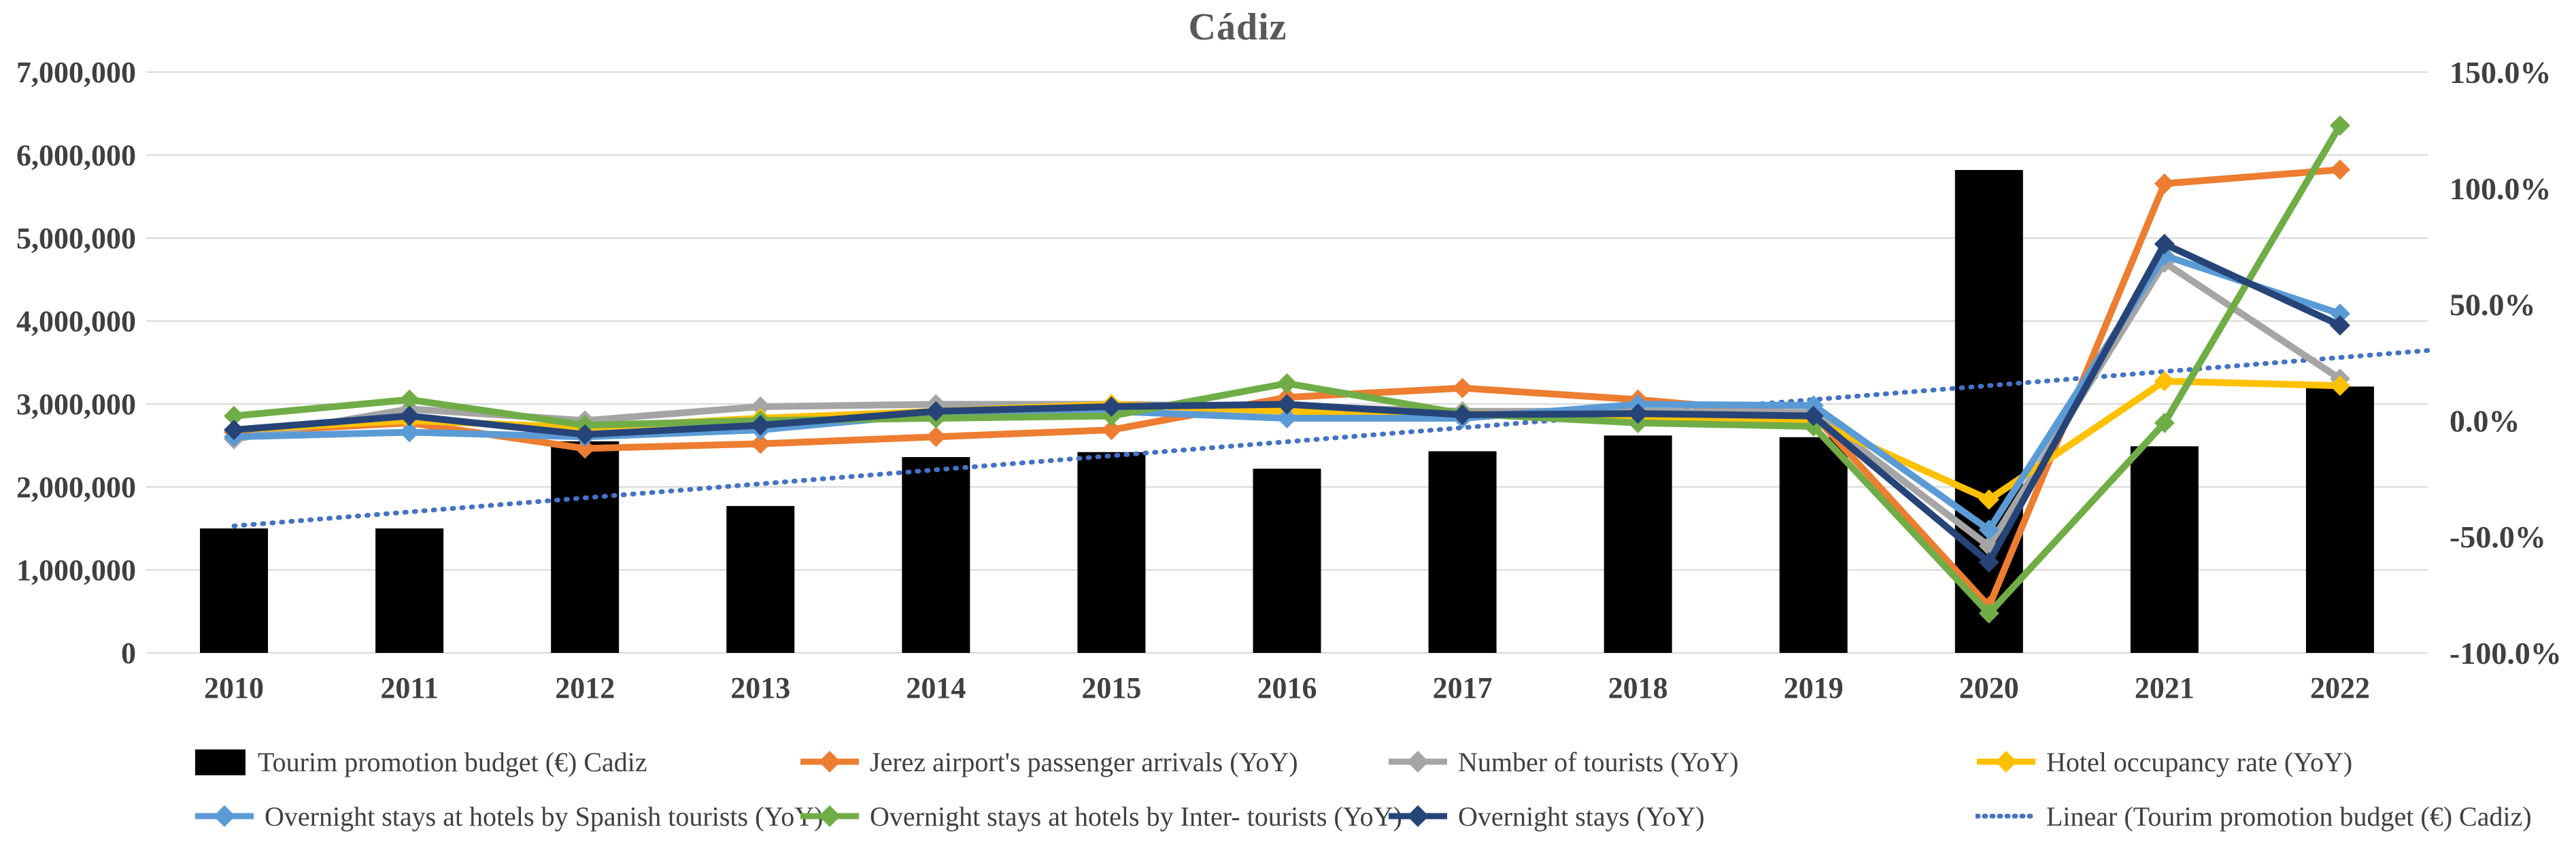 Image resolution: width=2576 pixels, height=844 pixels. I want to click on left-axis-tick: 1,000,000, so click(76, 570).